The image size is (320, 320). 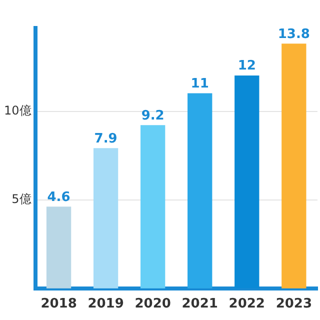 I want to click on x-tick-label: 2018, so click(x=58, y=304).